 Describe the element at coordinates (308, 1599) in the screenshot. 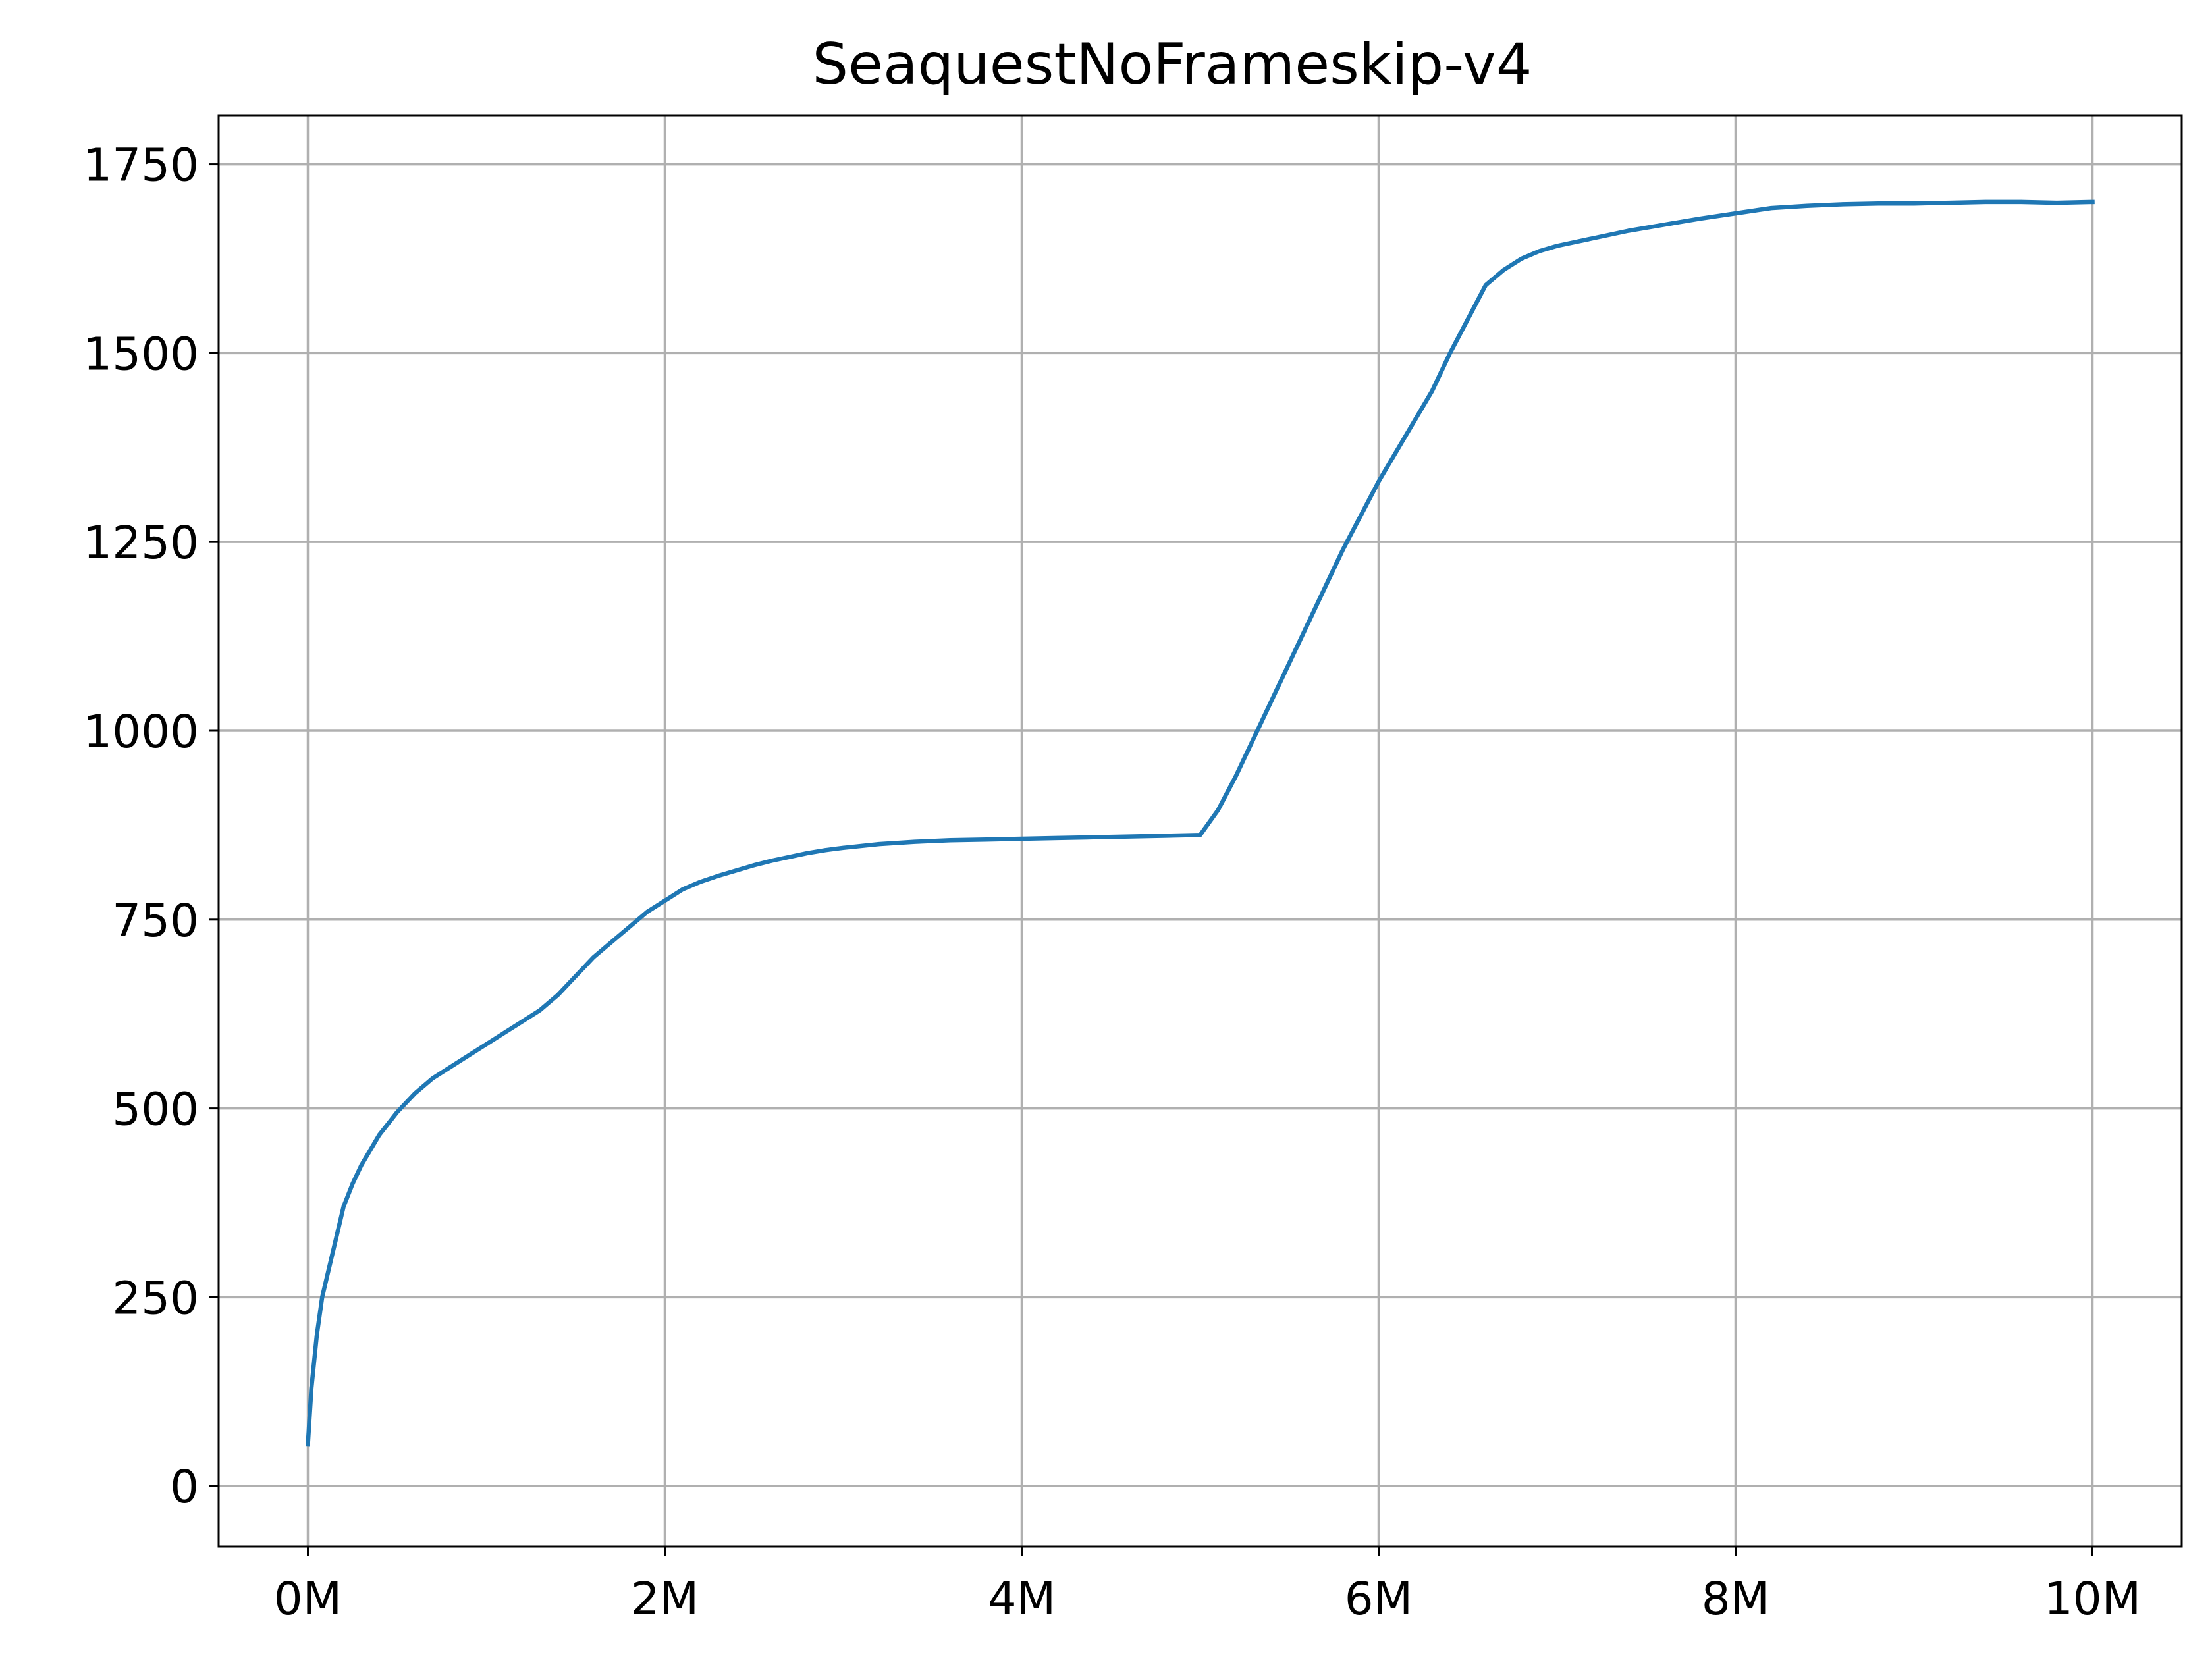

I see `x-tick-label: 0M` at that location.